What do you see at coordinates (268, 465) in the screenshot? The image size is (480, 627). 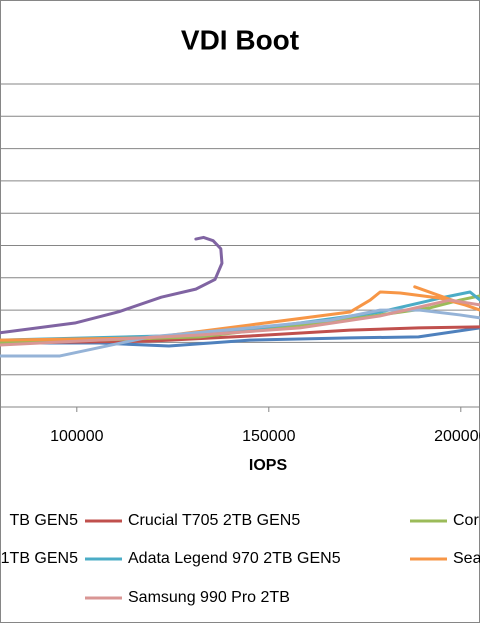 I see `x-axis-title: IOPS` at bounding box center [268, 465].